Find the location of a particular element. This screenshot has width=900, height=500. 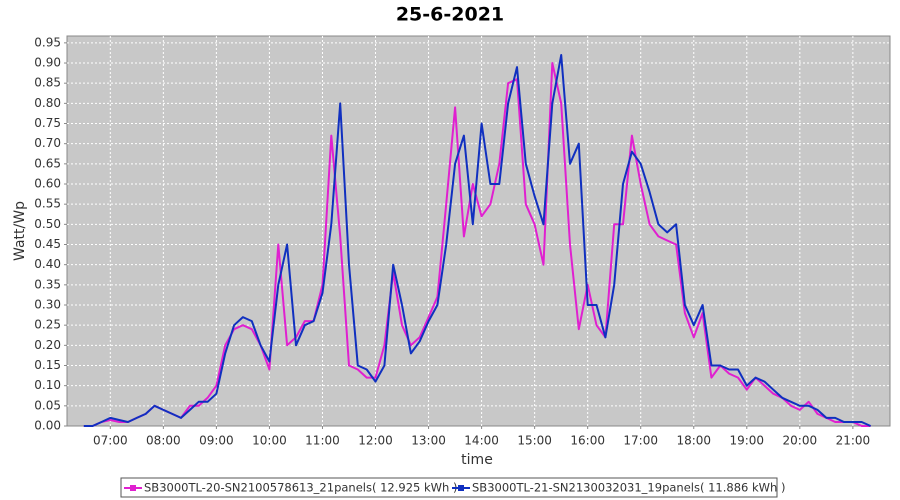

y-tick-label: 0.40 is located at coordinates (47, 264).